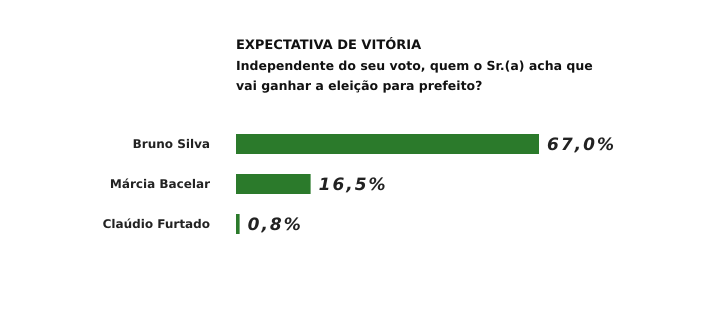 The height and width of the screenshot is (310, 720). I want to click on data-label: 67,0%, so click(581, 144).